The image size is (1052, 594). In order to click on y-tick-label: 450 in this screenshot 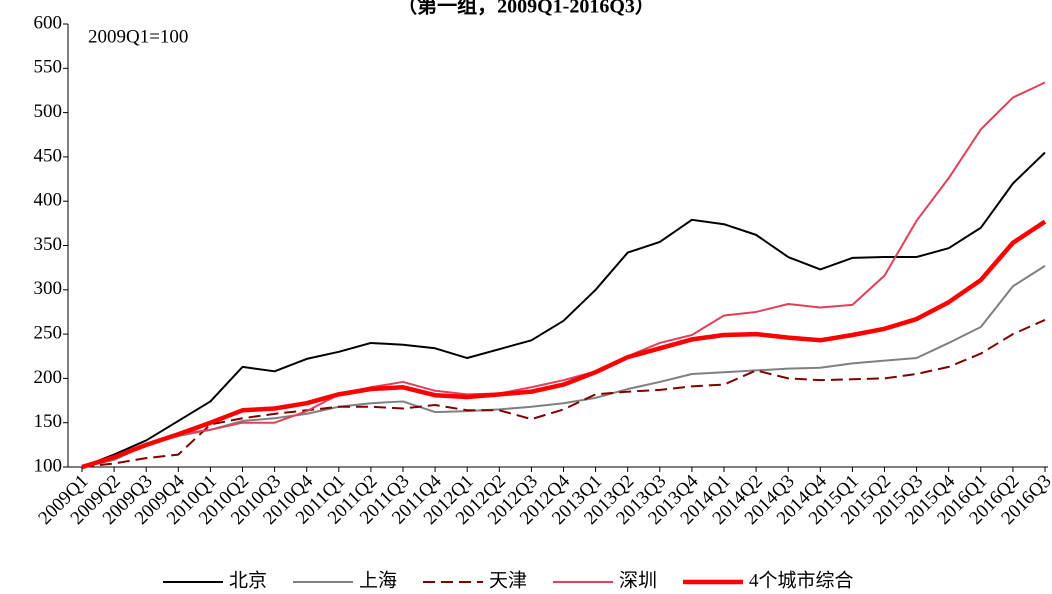, I will do `click(48, 155)`.